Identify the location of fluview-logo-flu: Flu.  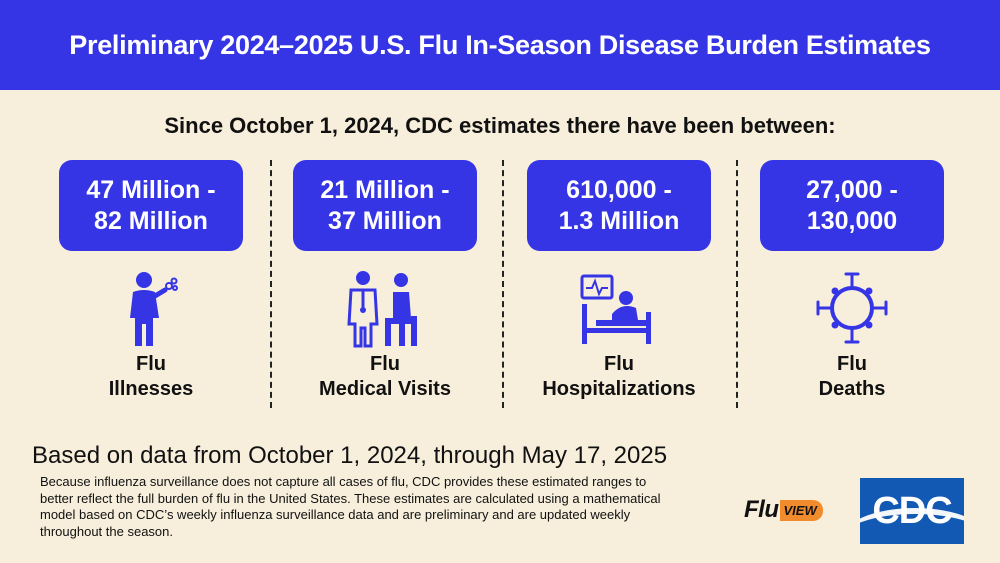
(761, 509).